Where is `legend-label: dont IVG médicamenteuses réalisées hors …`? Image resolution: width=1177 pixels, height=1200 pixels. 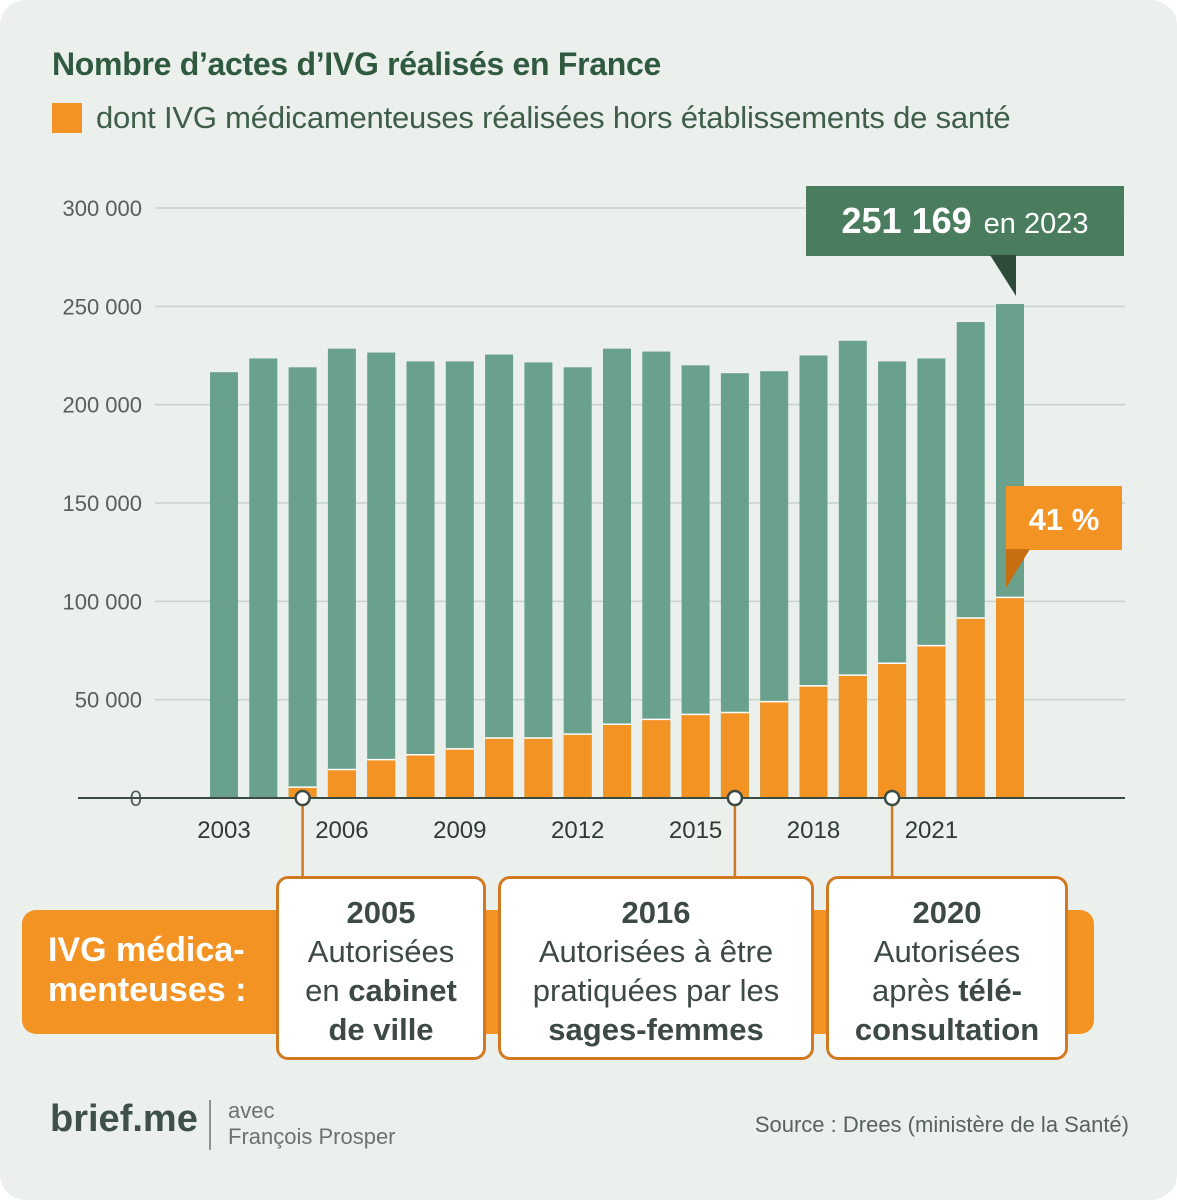
legend-label: dont IVG médicamenteuses réalisées hors … is located at coordinates (553, 117).